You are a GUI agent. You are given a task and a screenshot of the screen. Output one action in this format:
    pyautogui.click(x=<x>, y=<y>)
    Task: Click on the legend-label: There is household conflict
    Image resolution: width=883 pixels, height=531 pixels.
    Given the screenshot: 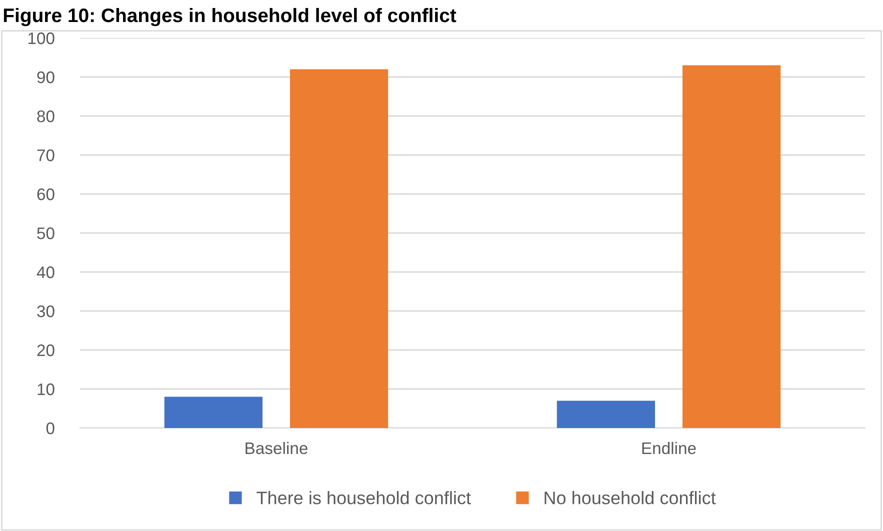 What is the action you would take?
    pyautogui.click(x=363, y=497)
    